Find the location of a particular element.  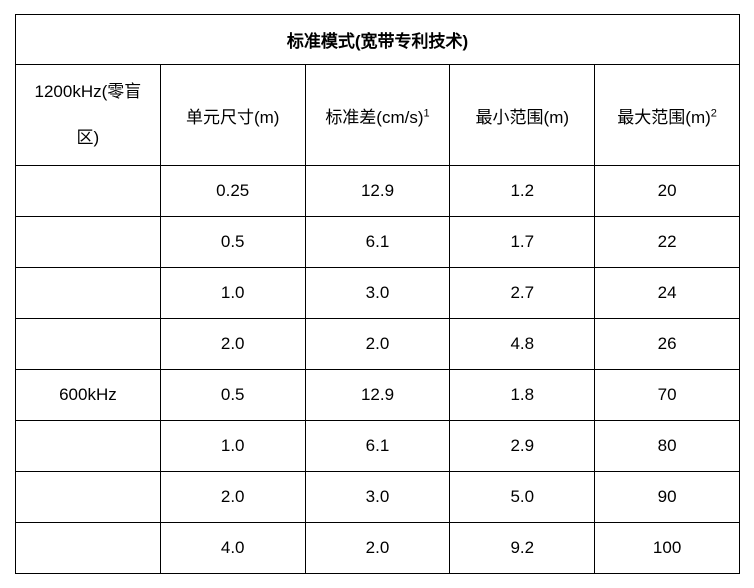

cell-max-range-value: 22 is located at coordinates (667, 242).